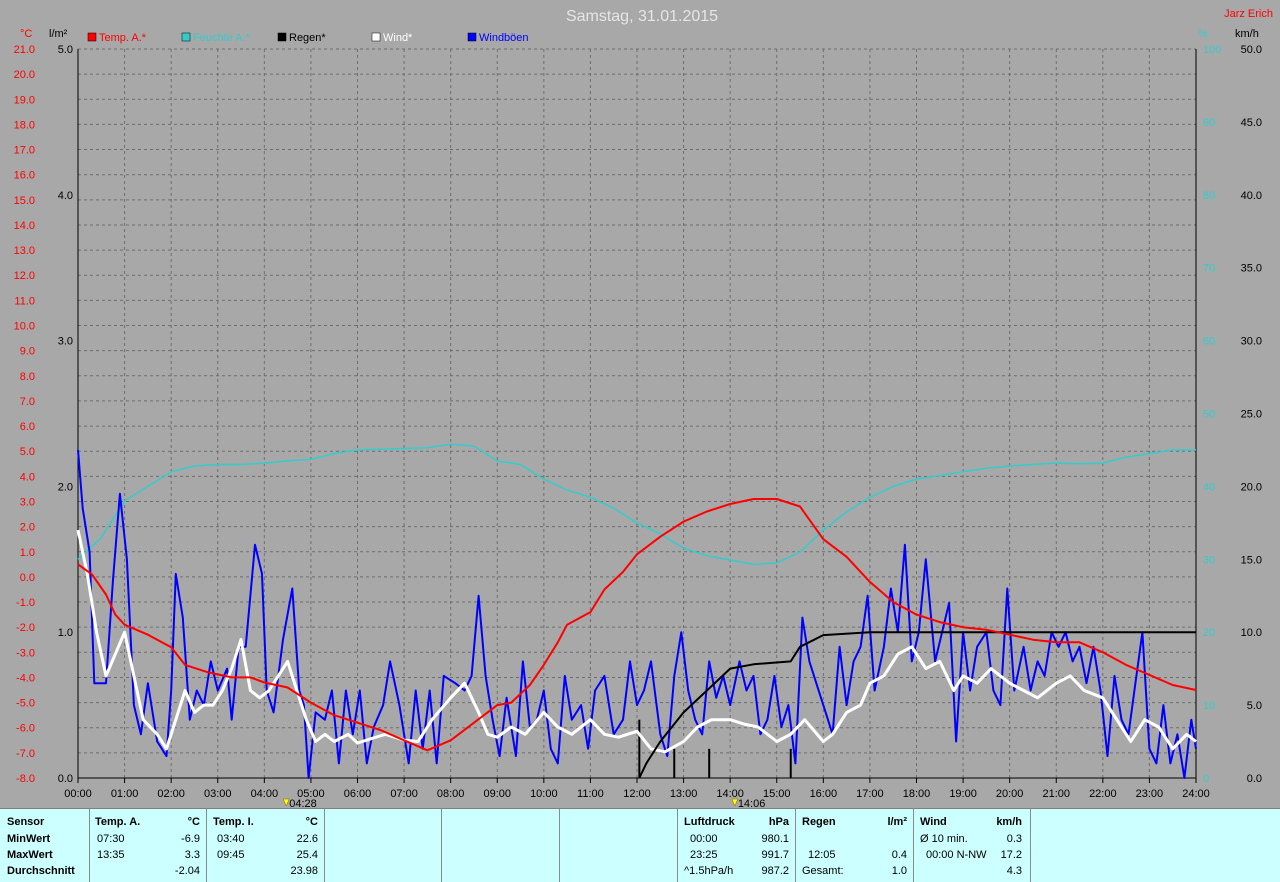 The image size is (1280, 882). I want to click on pressure-min-time: 00:00, so click(704, 839).